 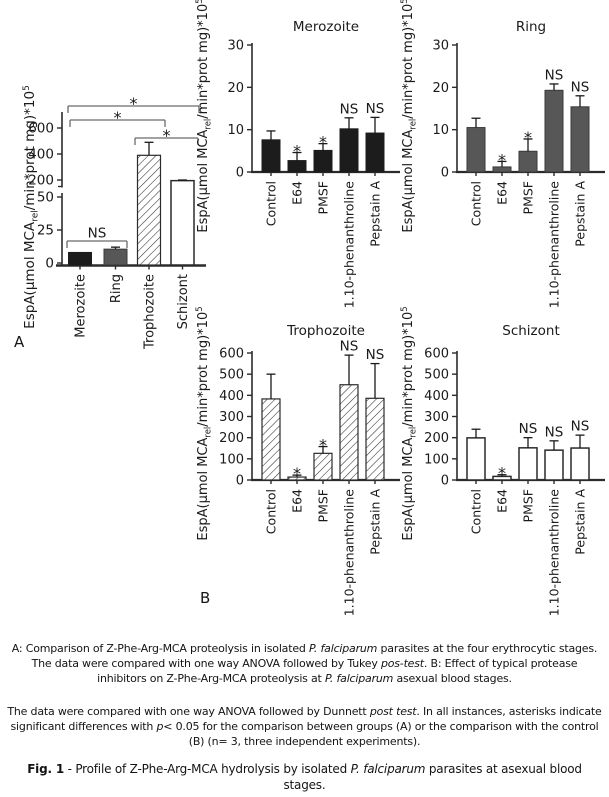 I want to click on chart-title: Schizont, so click(x=531, y=331).